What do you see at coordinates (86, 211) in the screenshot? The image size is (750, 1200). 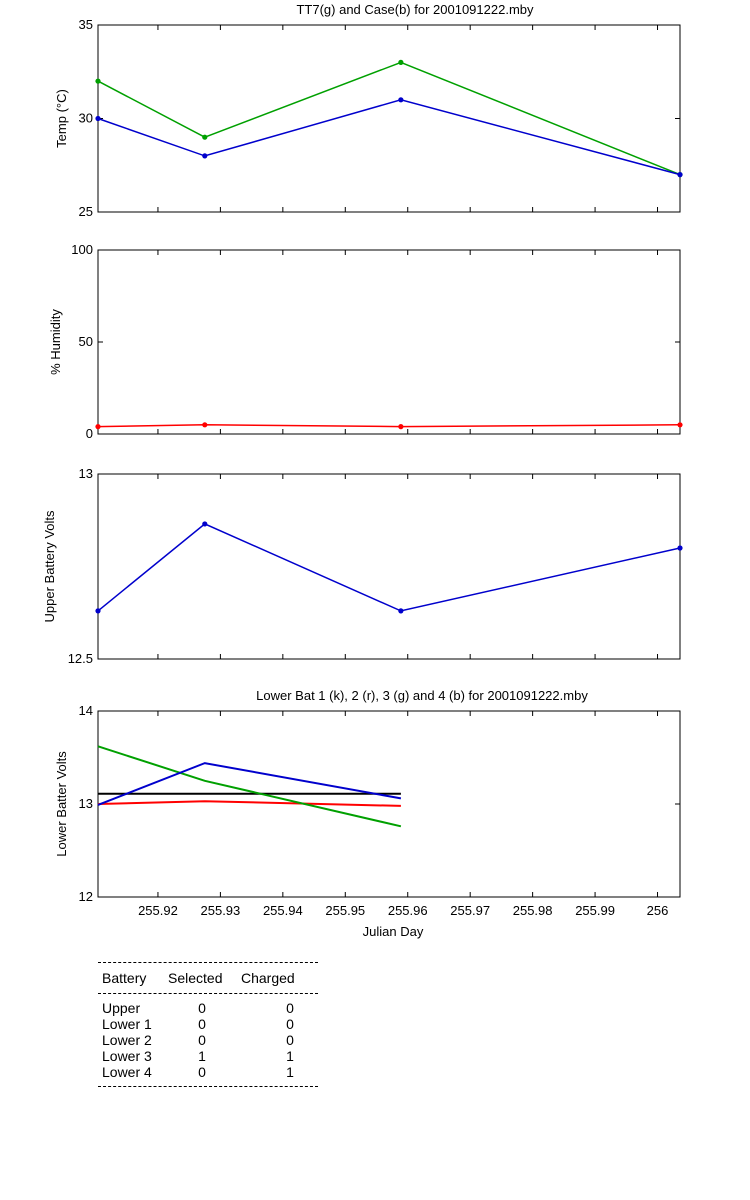 I see `y-tick-label: 25` at bounding box center [86, 211].